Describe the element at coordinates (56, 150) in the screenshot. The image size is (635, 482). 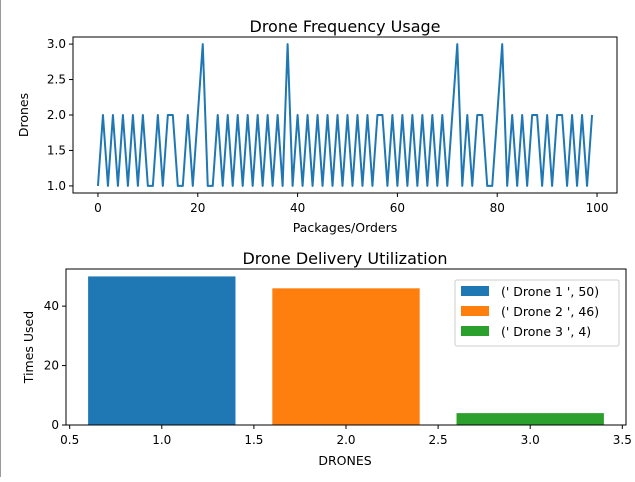
I see `line-y-tick-label: 1.5` at that location.